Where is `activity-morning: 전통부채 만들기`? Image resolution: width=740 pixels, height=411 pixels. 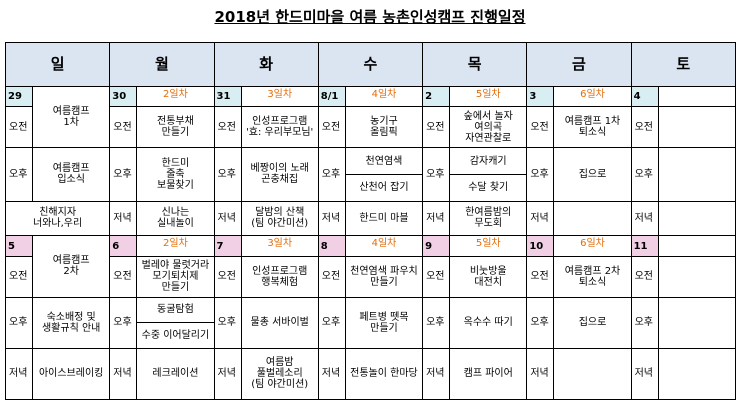 activity-morning: 전통부채 만들기 is located at coordinates (175, 127).